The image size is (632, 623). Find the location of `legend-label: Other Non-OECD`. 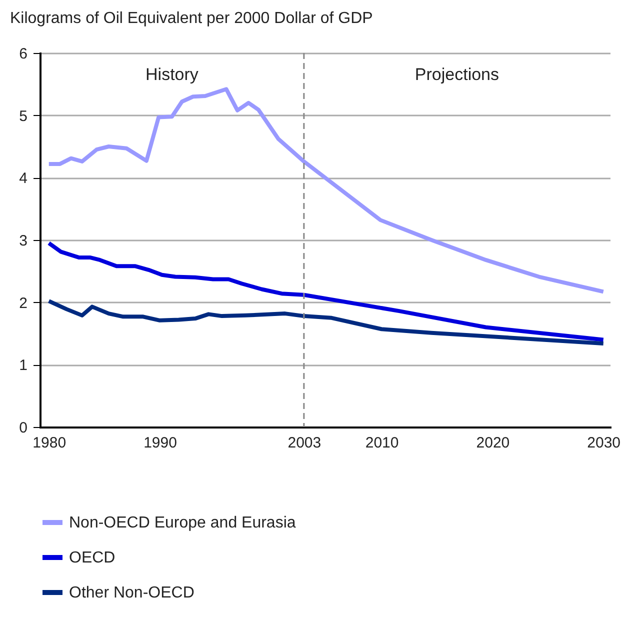

legend-label: Other Non-OECD is located at coordinates (131, 593).